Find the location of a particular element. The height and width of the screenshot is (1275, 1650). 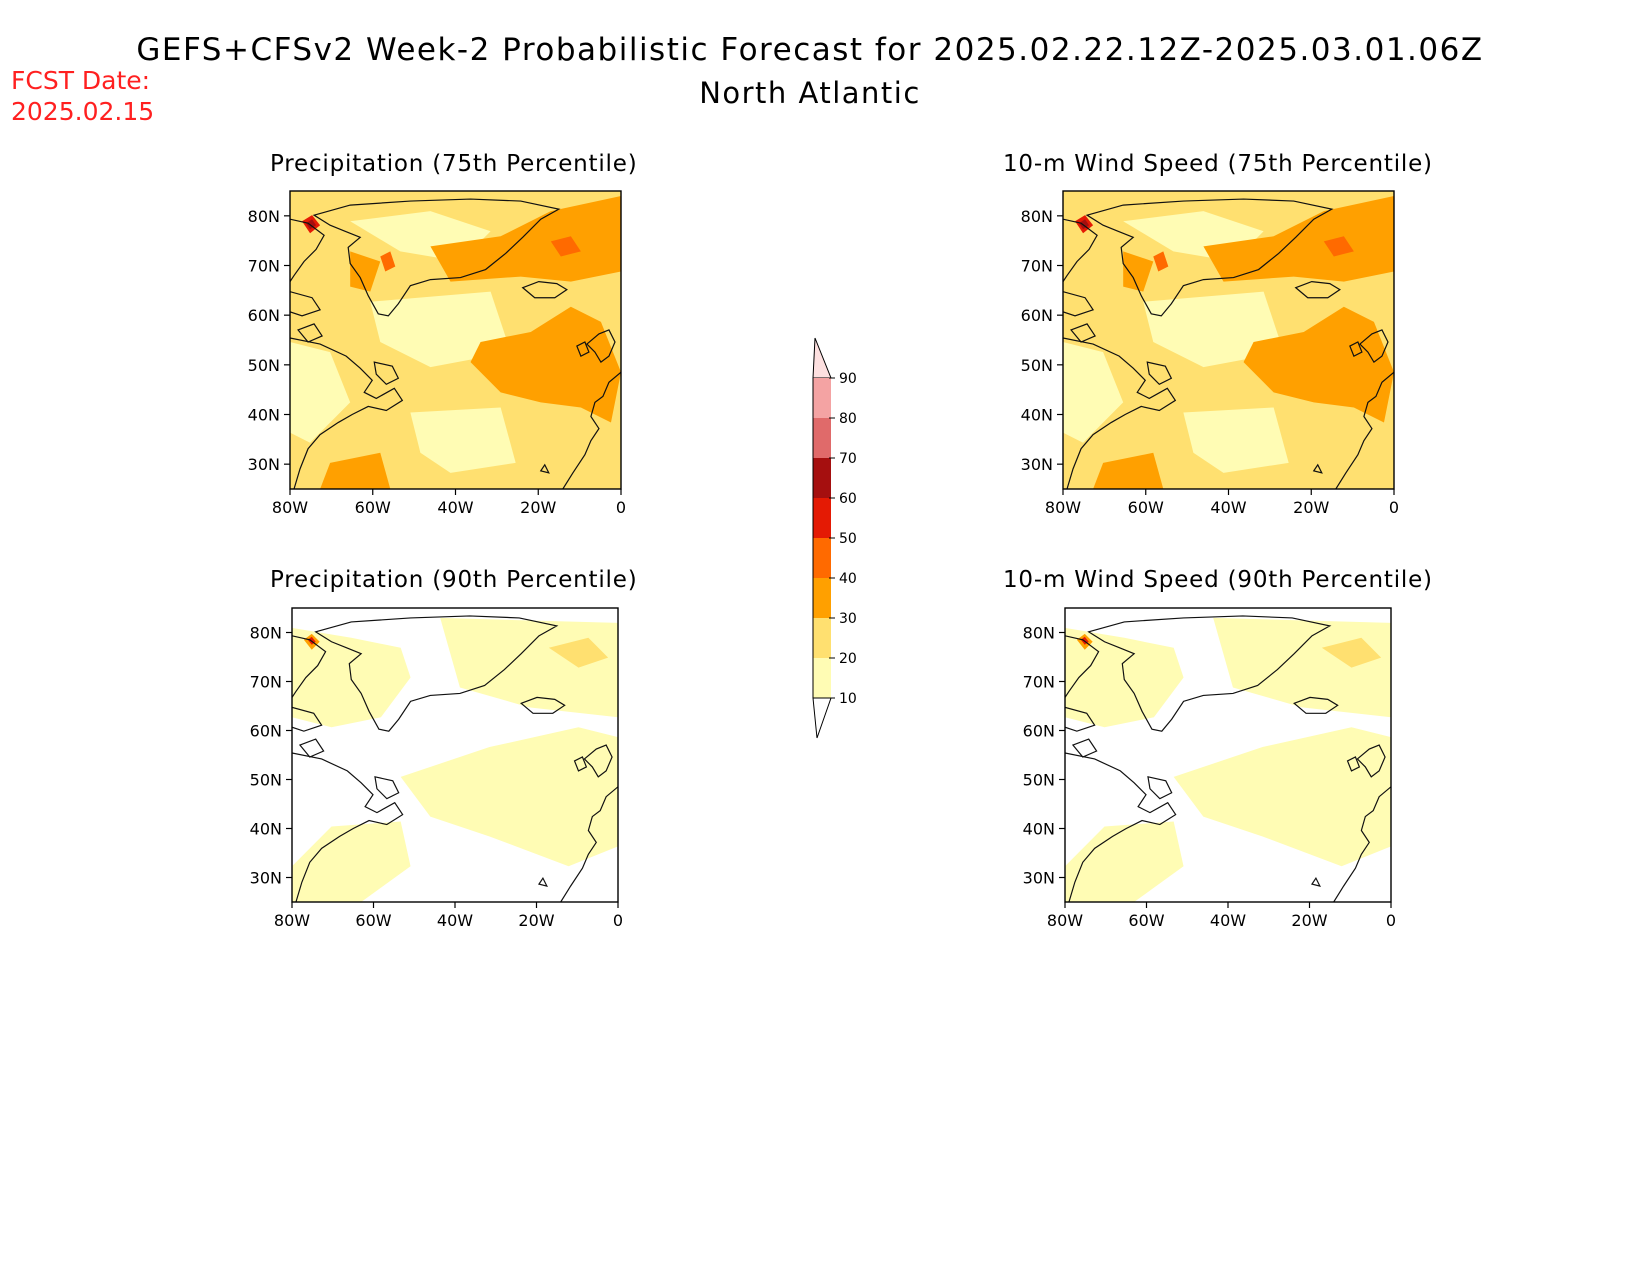

fcst-date-value: 2025.02.15 is located at coordinates (83, 111).